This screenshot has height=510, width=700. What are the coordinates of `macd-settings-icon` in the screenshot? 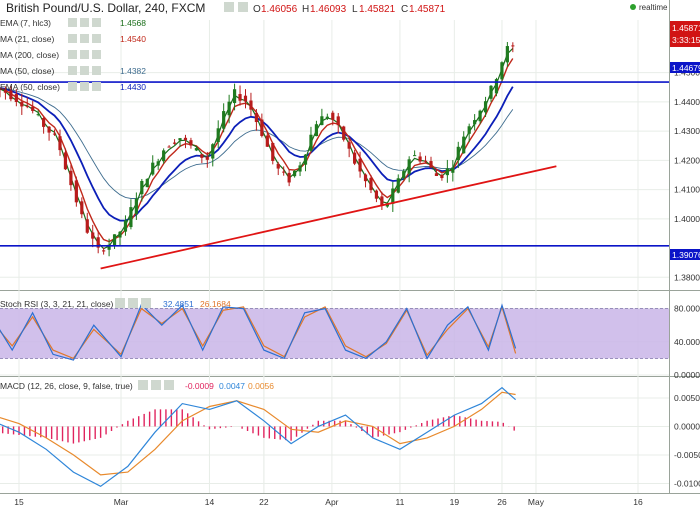 It's located at (156, 385).